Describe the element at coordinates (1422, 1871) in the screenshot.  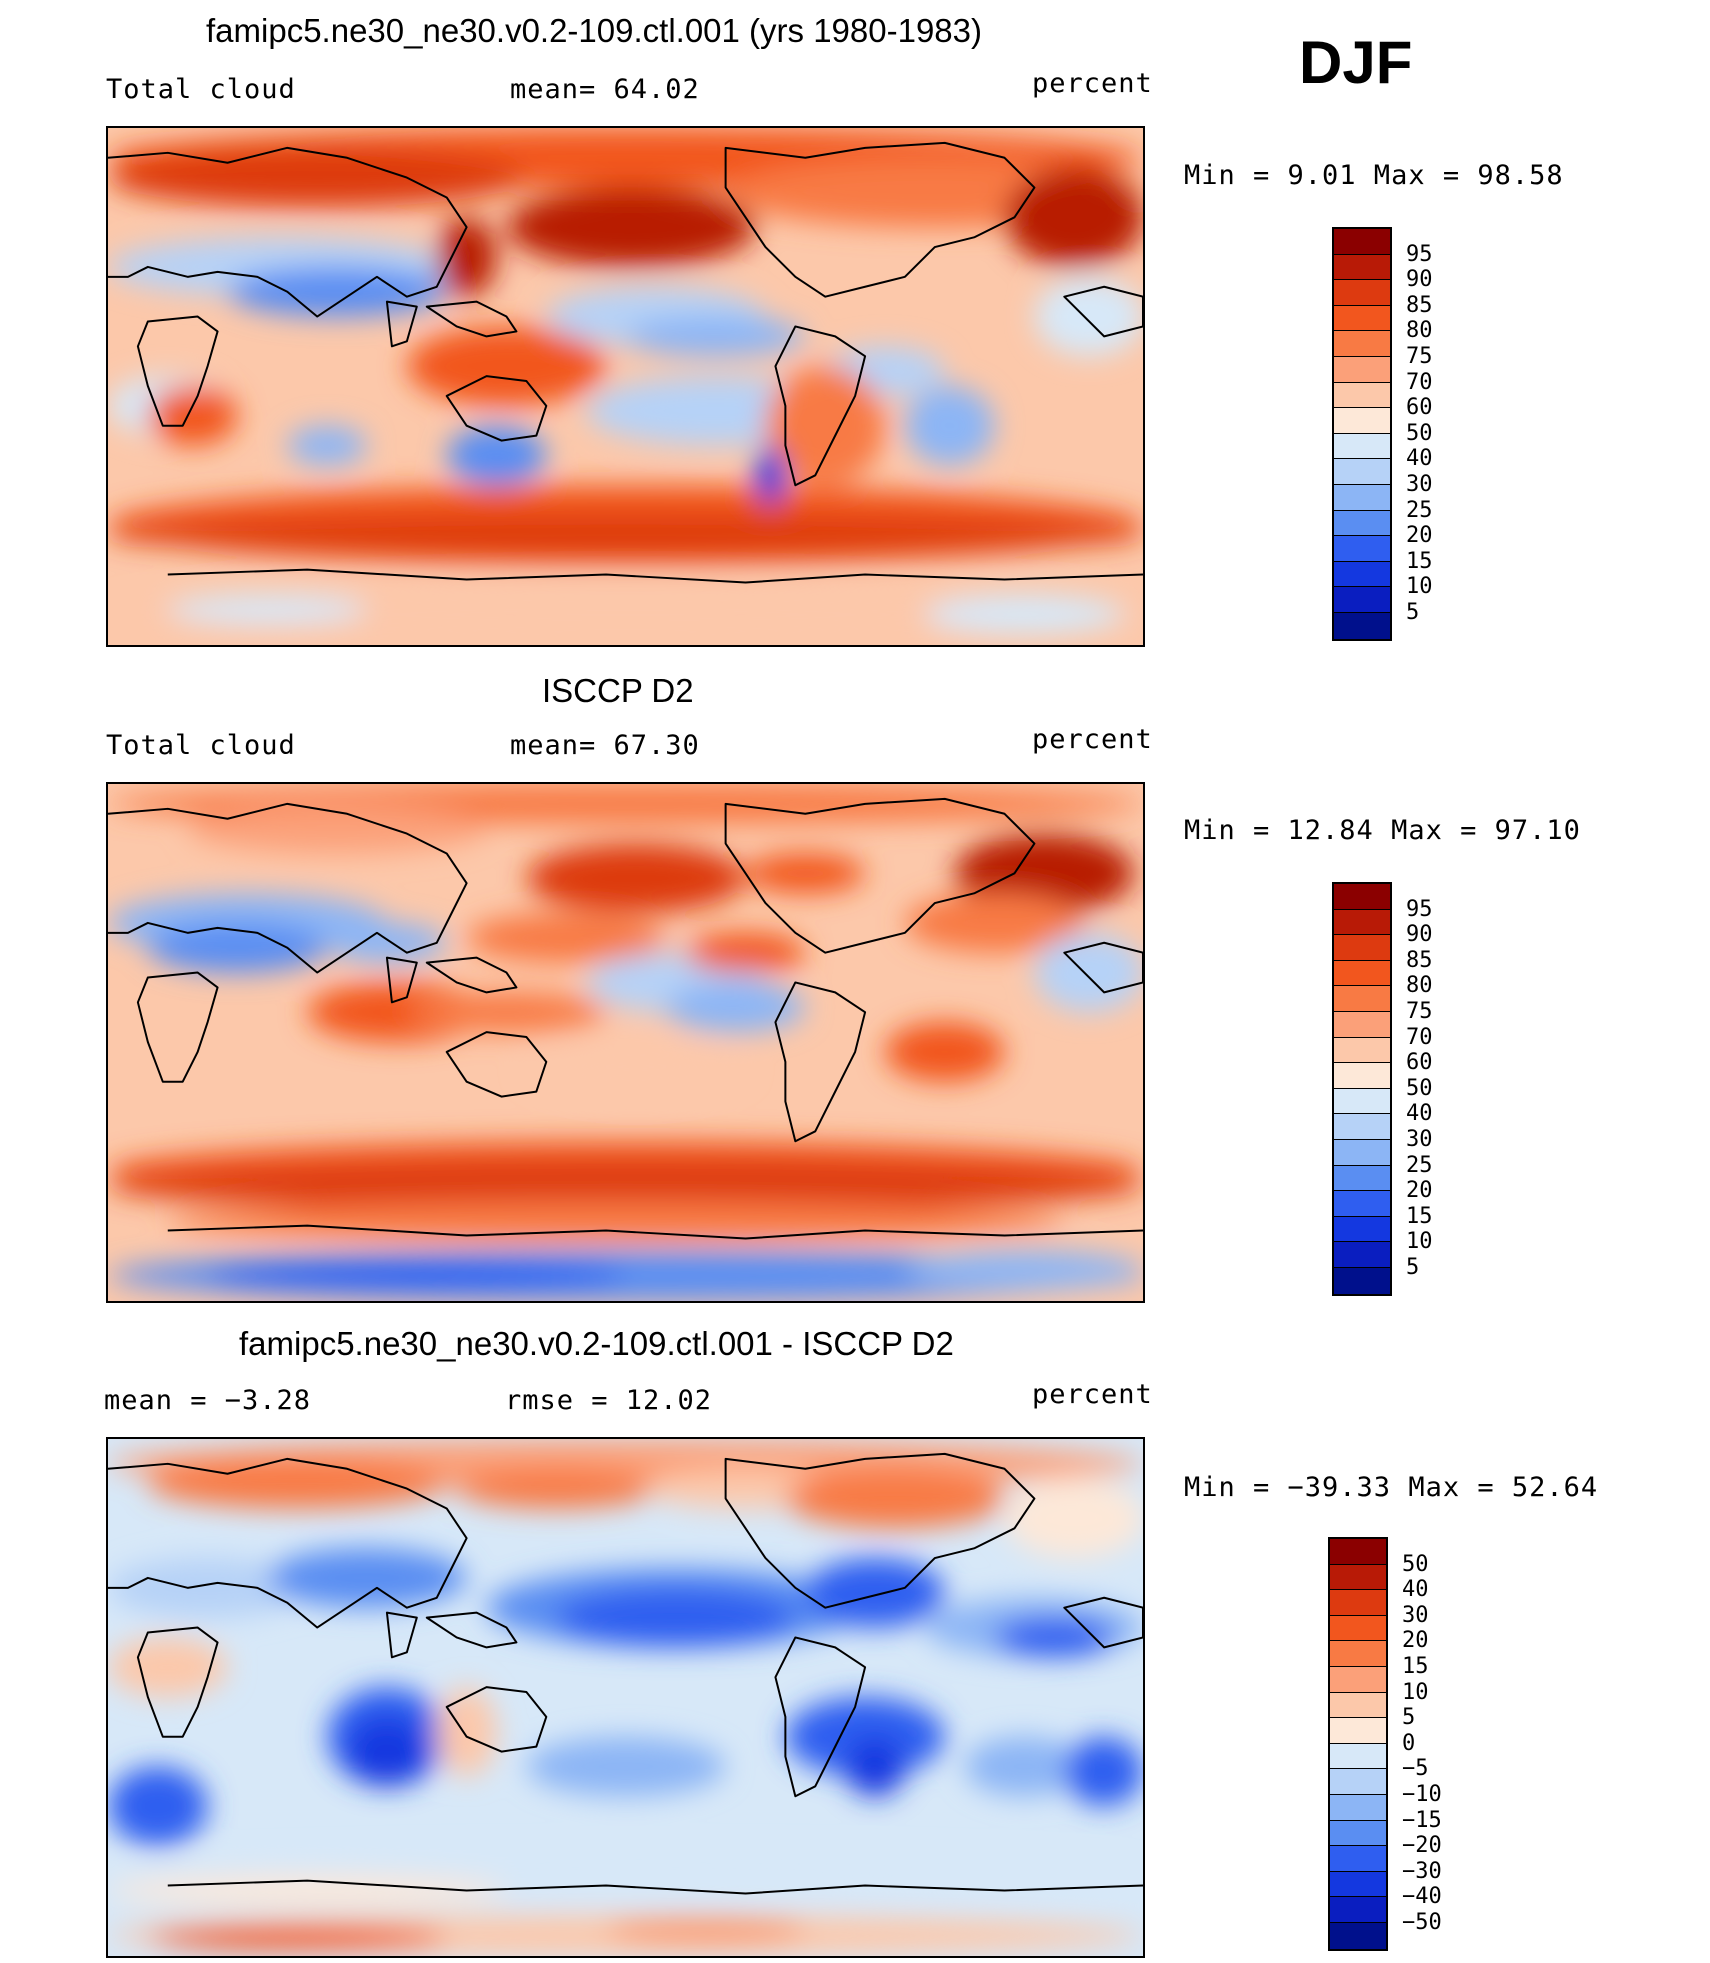
I see `colorbar-label: −30` at that location.